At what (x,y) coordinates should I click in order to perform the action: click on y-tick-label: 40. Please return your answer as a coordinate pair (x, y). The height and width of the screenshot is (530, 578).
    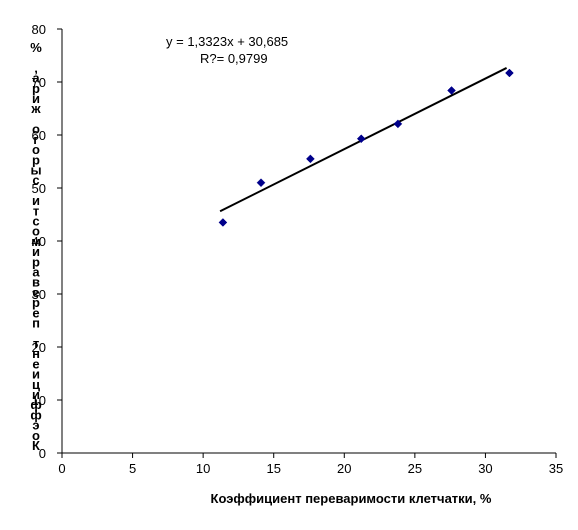
    Looking at the image, I should click on (39, 241).